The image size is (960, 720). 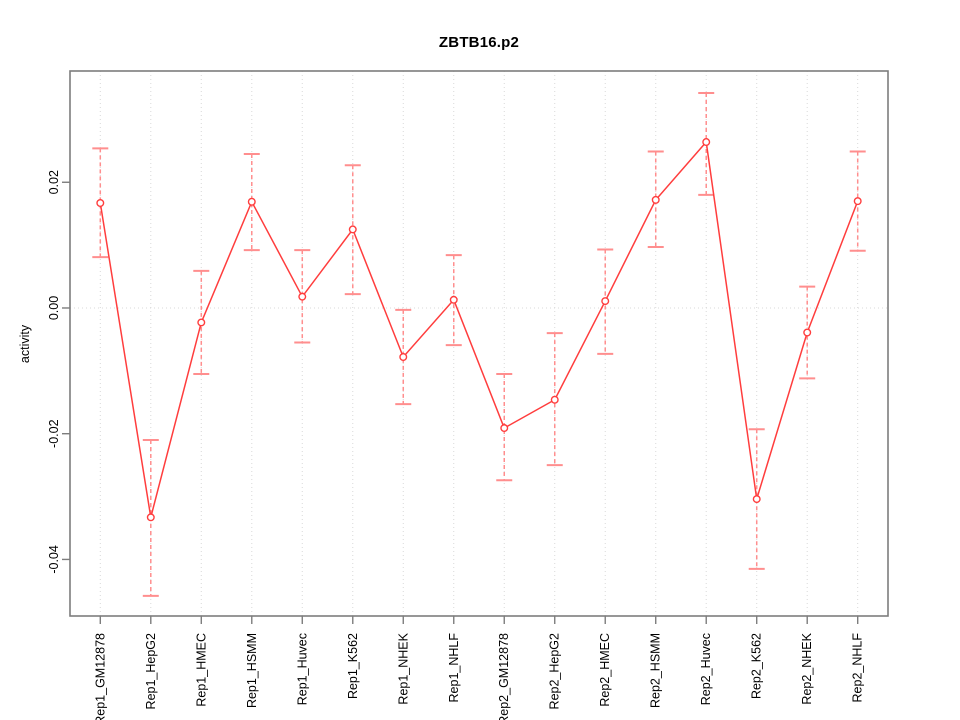 I want to click on x-tick-label: Rep2_HSMM, so click(x=656, y=670).